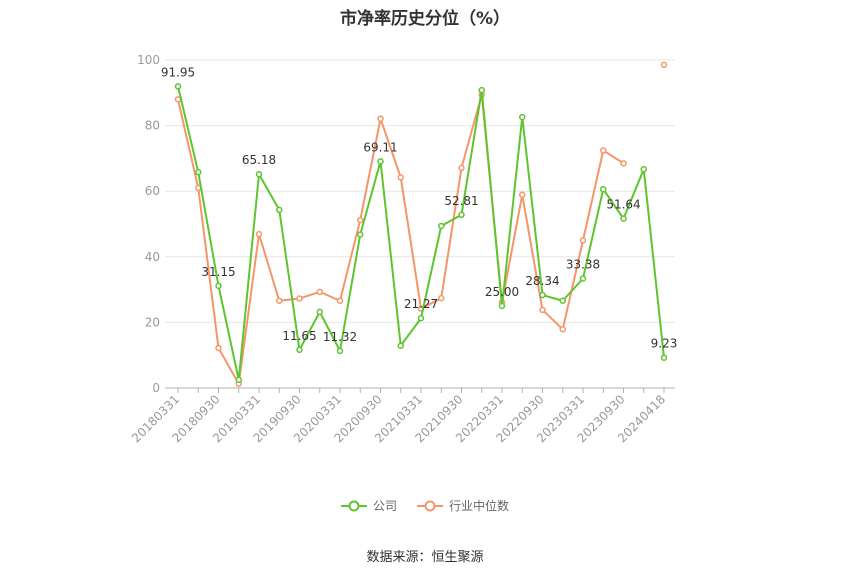 This screenshot has height=575, width=850. Describe the element at coordinates (152, 191) in the screenshot. I see `y-tick-label: 60` at that location.